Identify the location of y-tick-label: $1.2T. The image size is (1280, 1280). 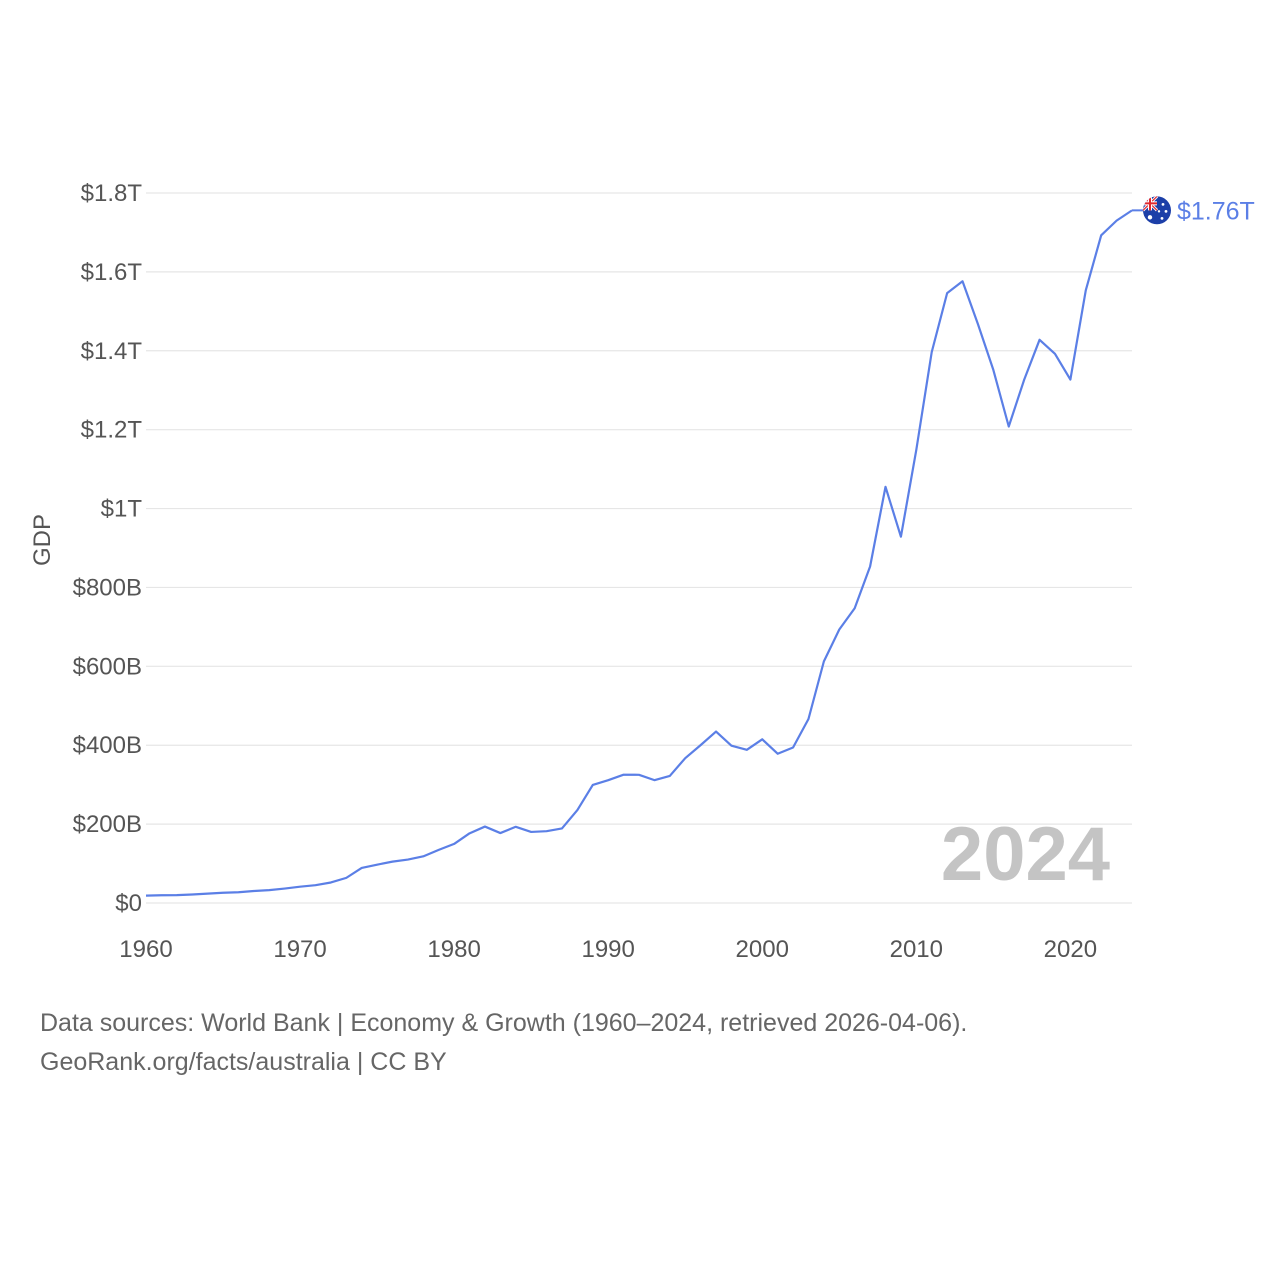
(112, 430).